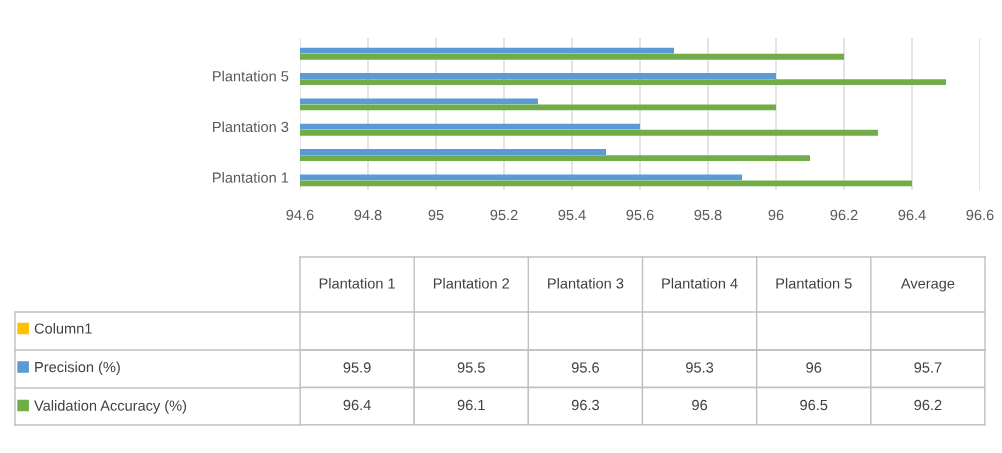 This screenshot has height=453, width=1002. I want to click on y-tick-label: Plantation 5, so click(251, 76).